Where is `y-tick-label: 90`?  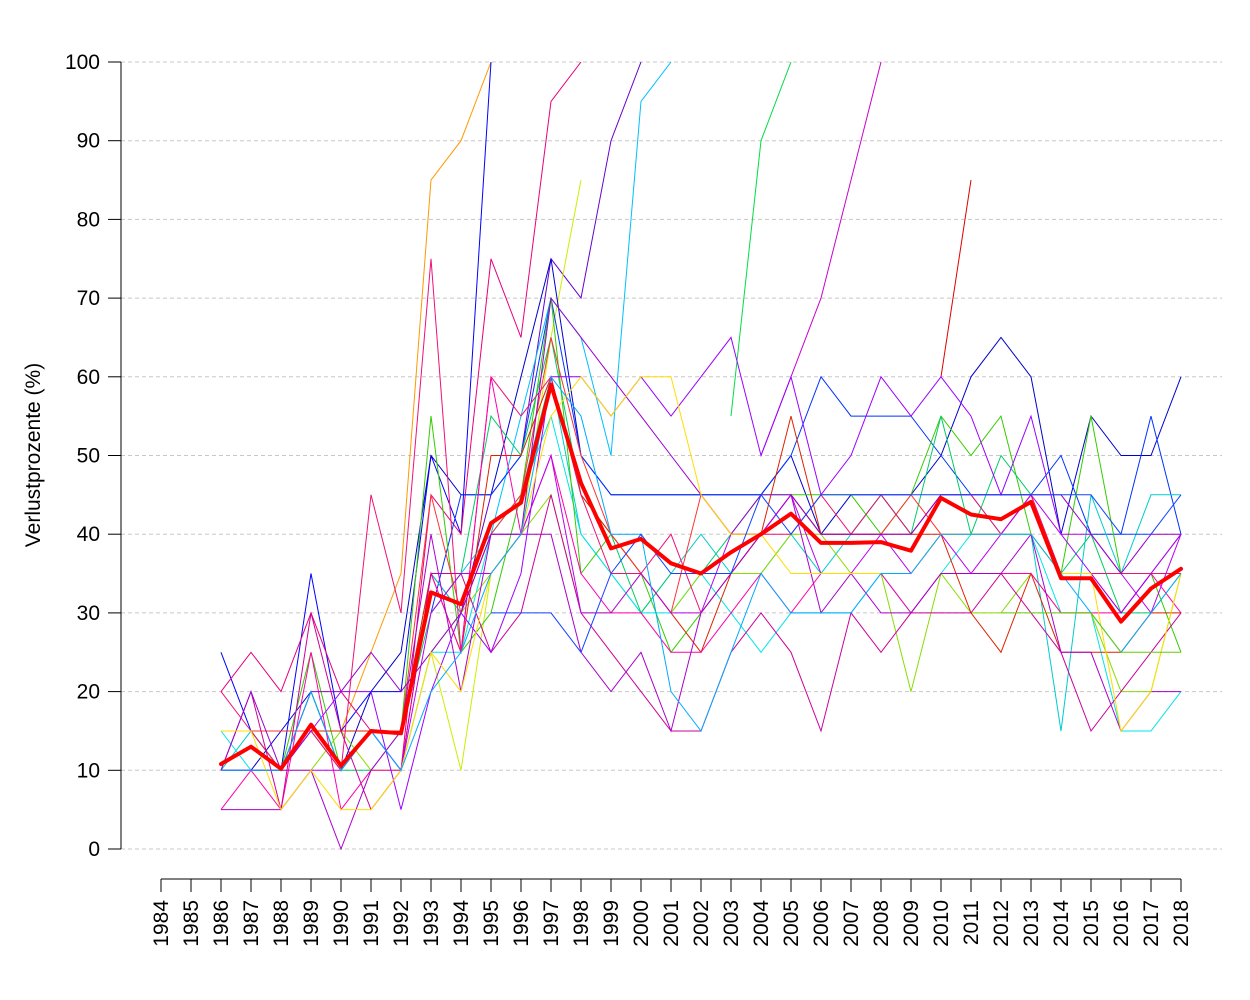
y-tick-label: 90 is located at coordinates (88, 141).